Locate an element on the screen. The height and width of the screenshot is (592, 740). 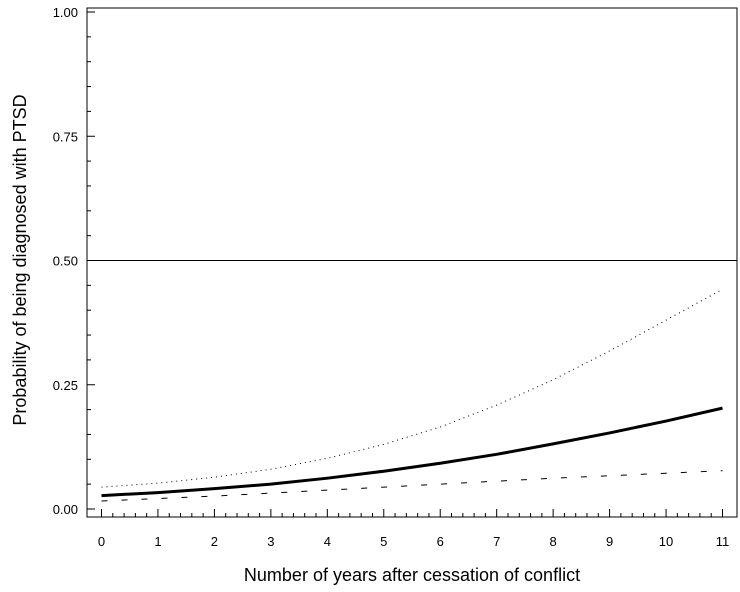
series-line-solid-thick is located at coordinates (412, 452).